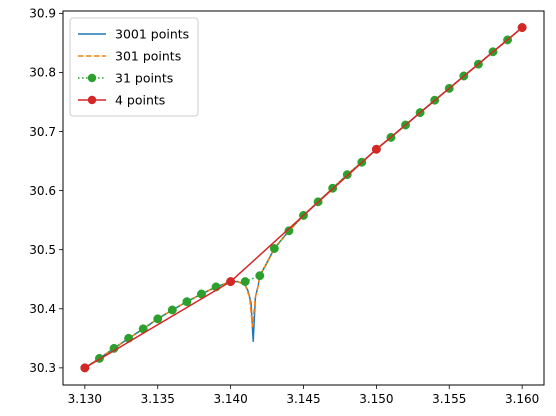  I want to click on y-tick-label: 30.6, so click(42, 191).